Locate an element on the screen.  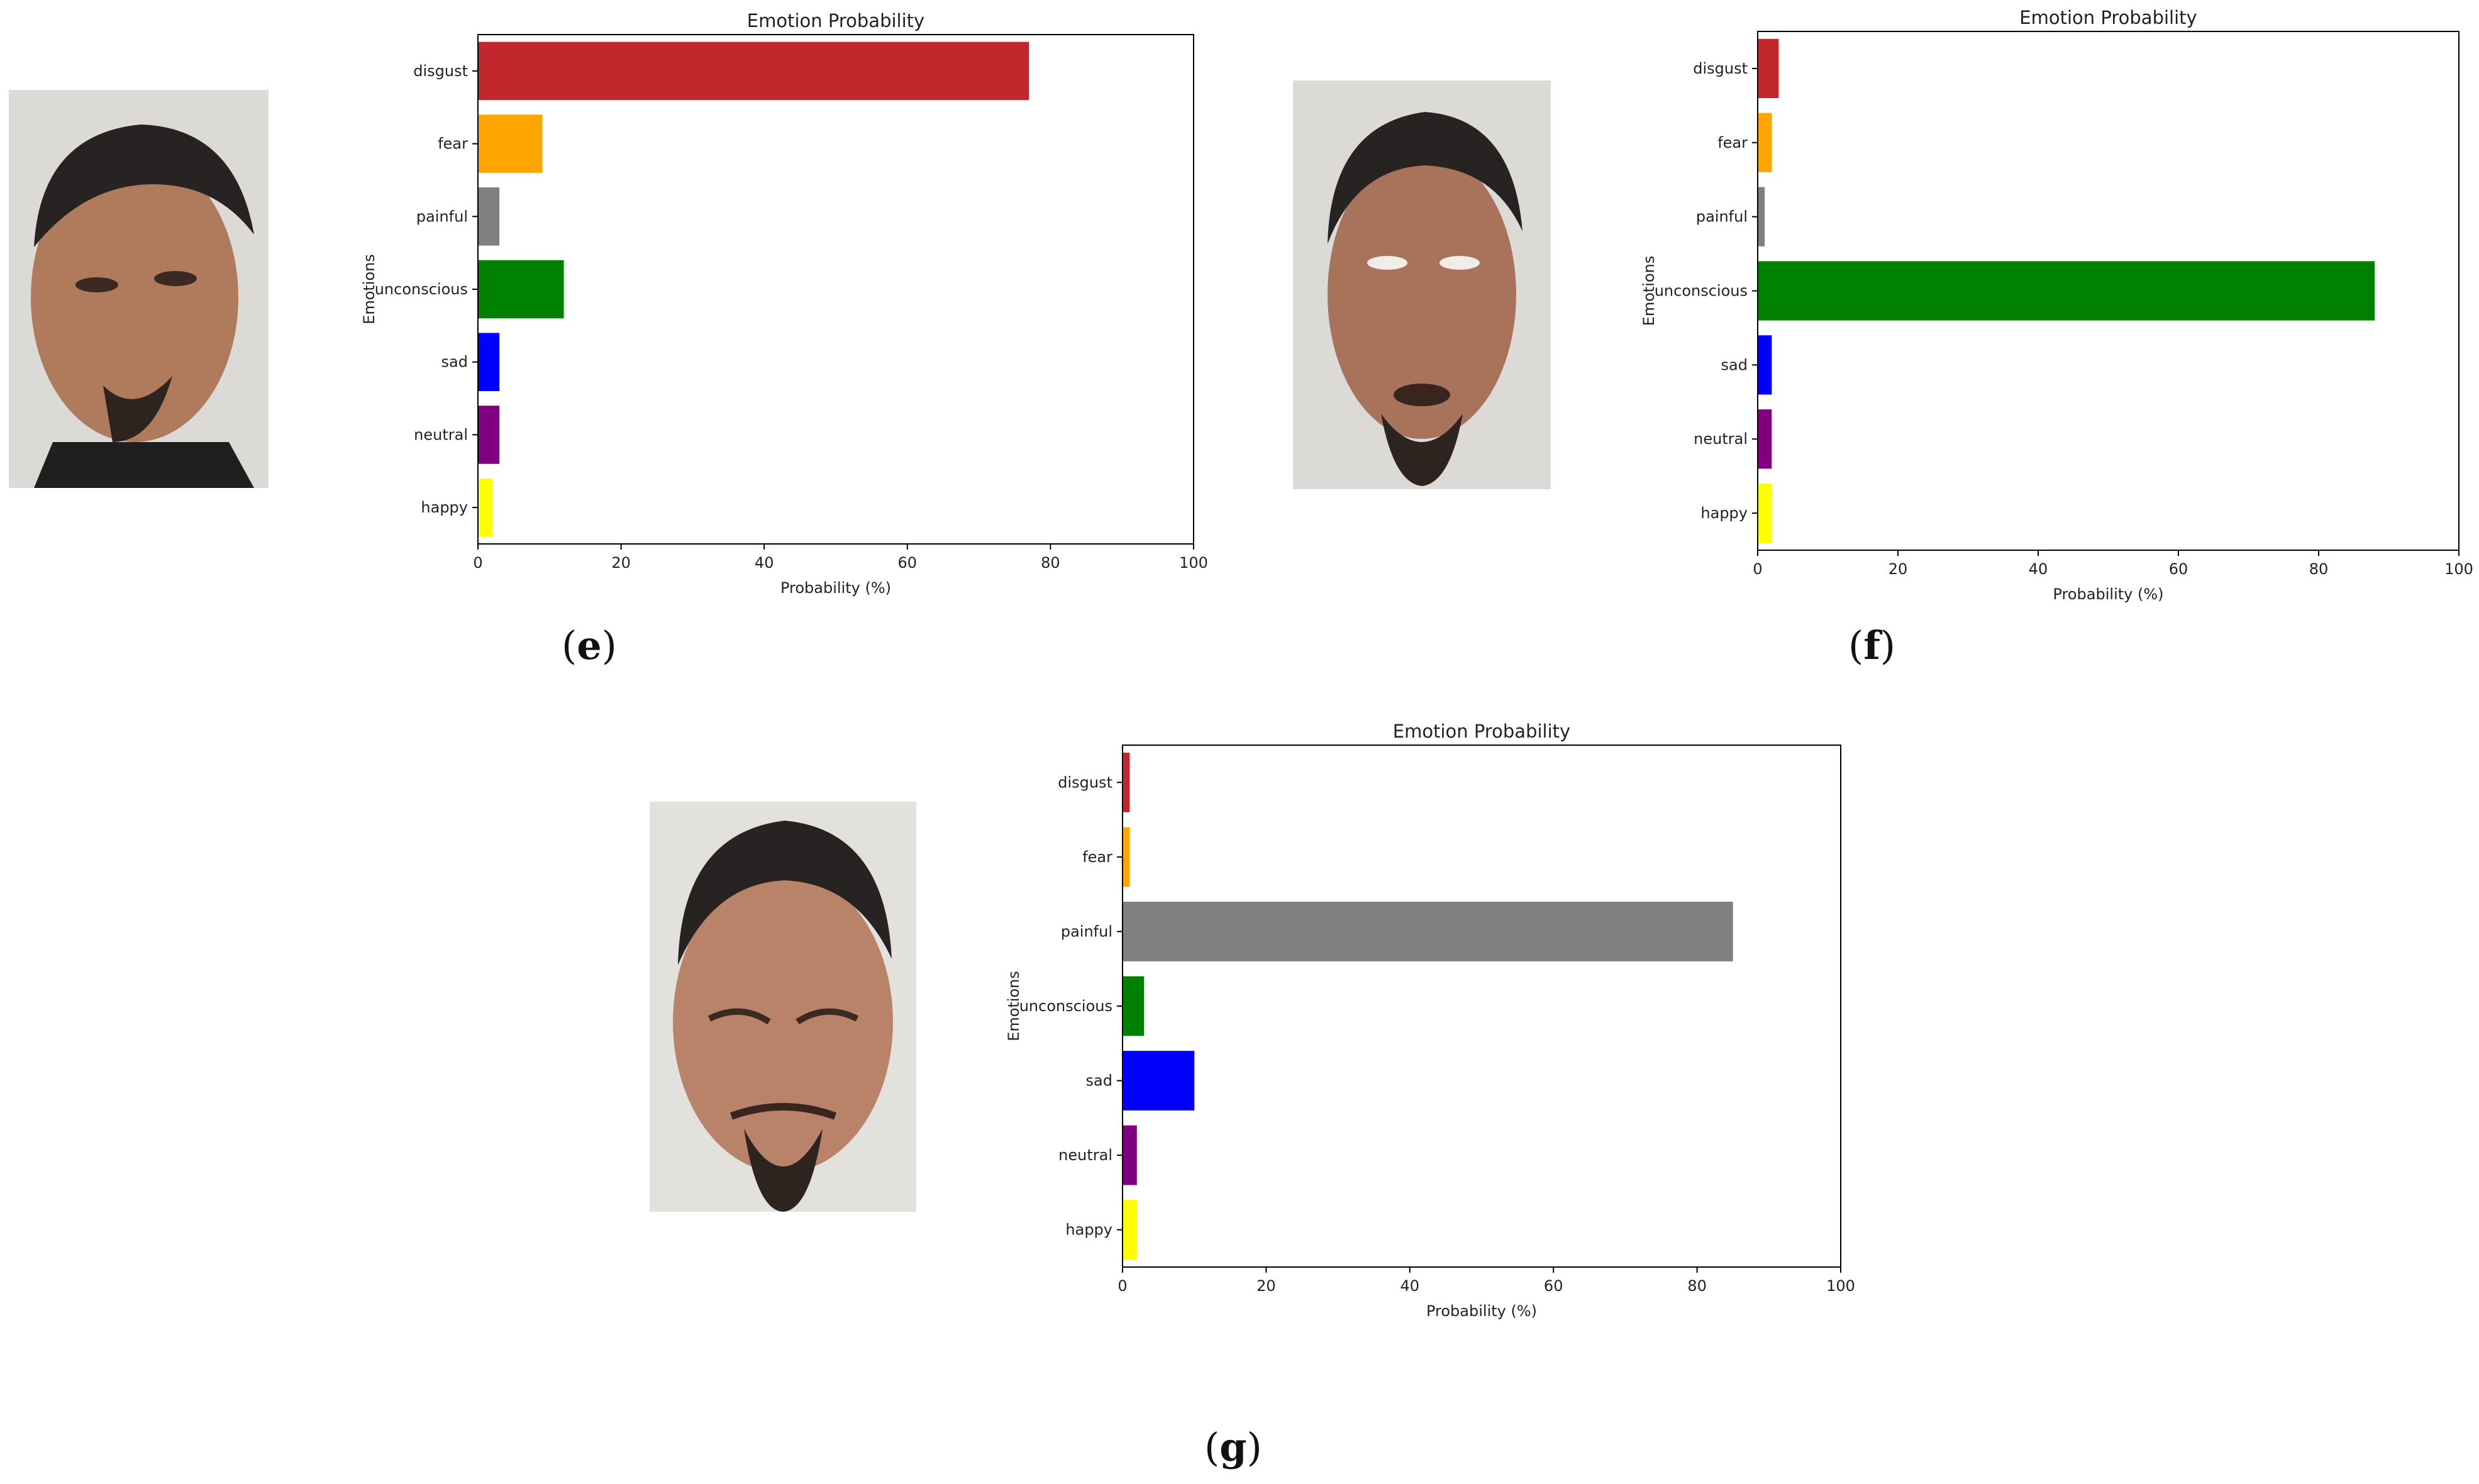
face-photo-e is located at coordinates (139, 289).